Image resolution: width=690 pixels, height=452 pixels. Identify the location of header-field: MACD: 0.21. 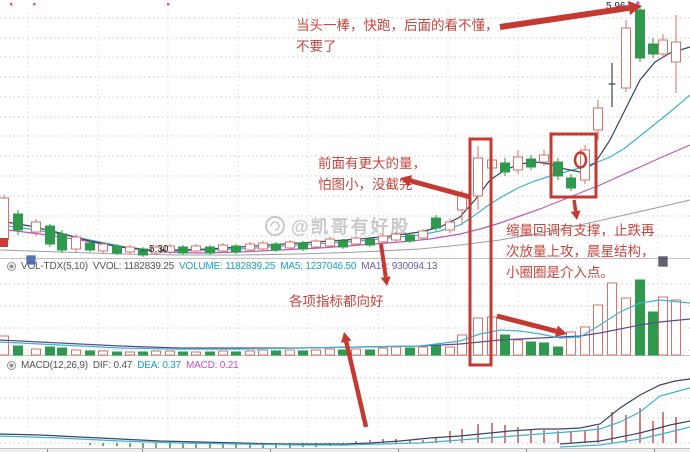
(212, 365).